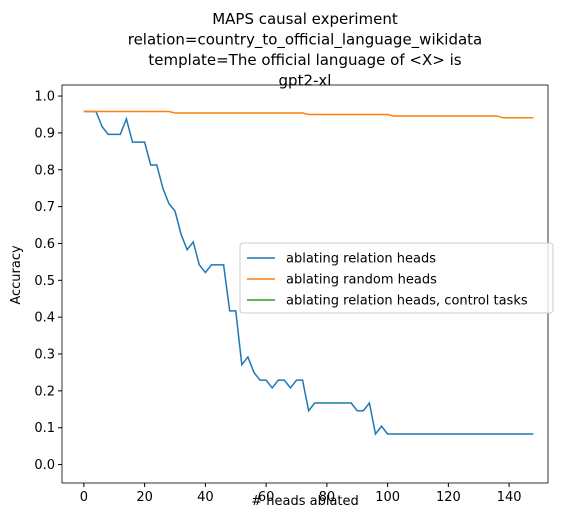  I want to click on x-tick-label: 20, so click(144, 497).